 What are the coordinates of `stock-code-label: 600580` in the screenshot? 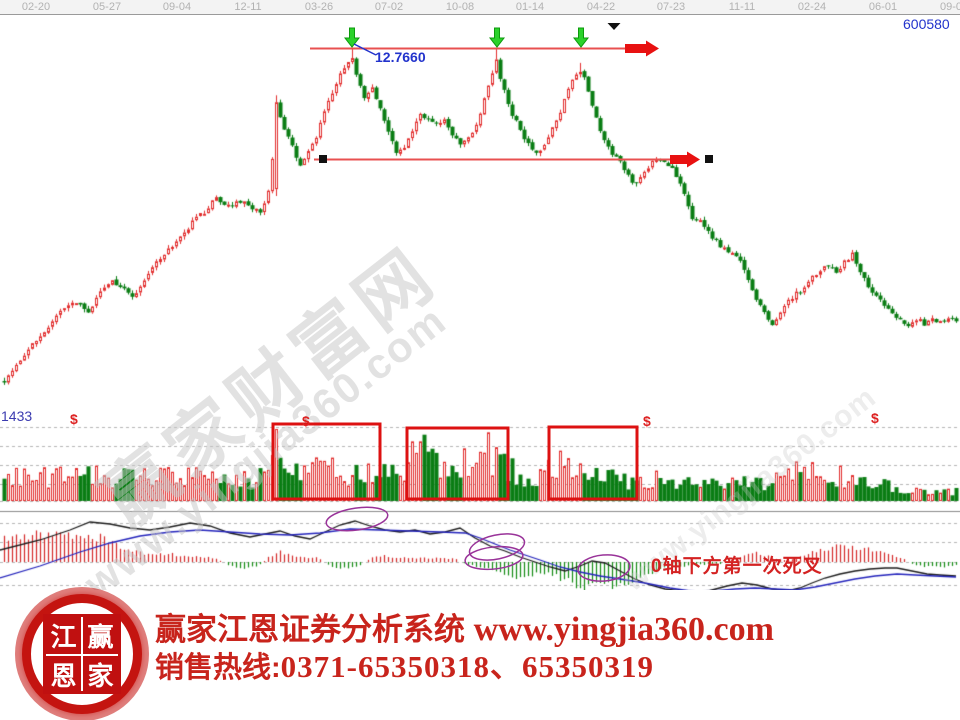 It's located at (926, 24).